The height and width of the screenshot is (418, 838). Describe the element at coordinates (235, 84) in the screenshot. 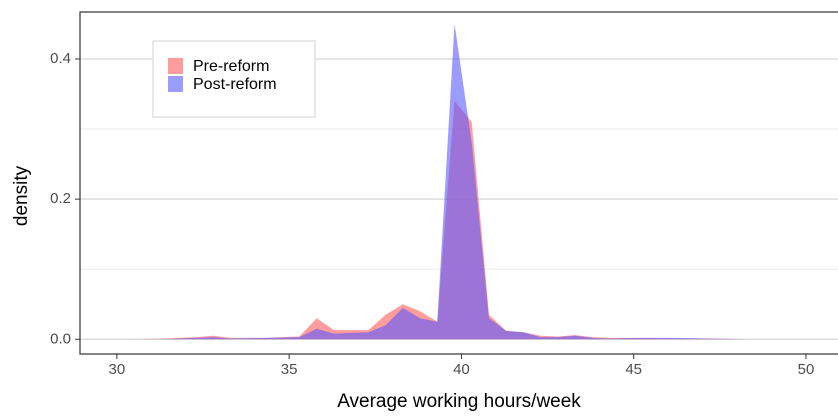

I see `legend-text: Post-reform` at that location.